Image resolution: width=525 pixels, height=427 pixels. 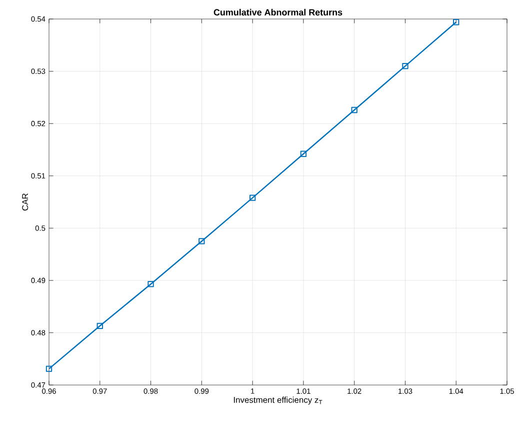 What do you see at coordinates (278, 12) in the screenshot?
I see `chart-title: Cumulative Abnormal Returns` at bounding box center [278, 12].